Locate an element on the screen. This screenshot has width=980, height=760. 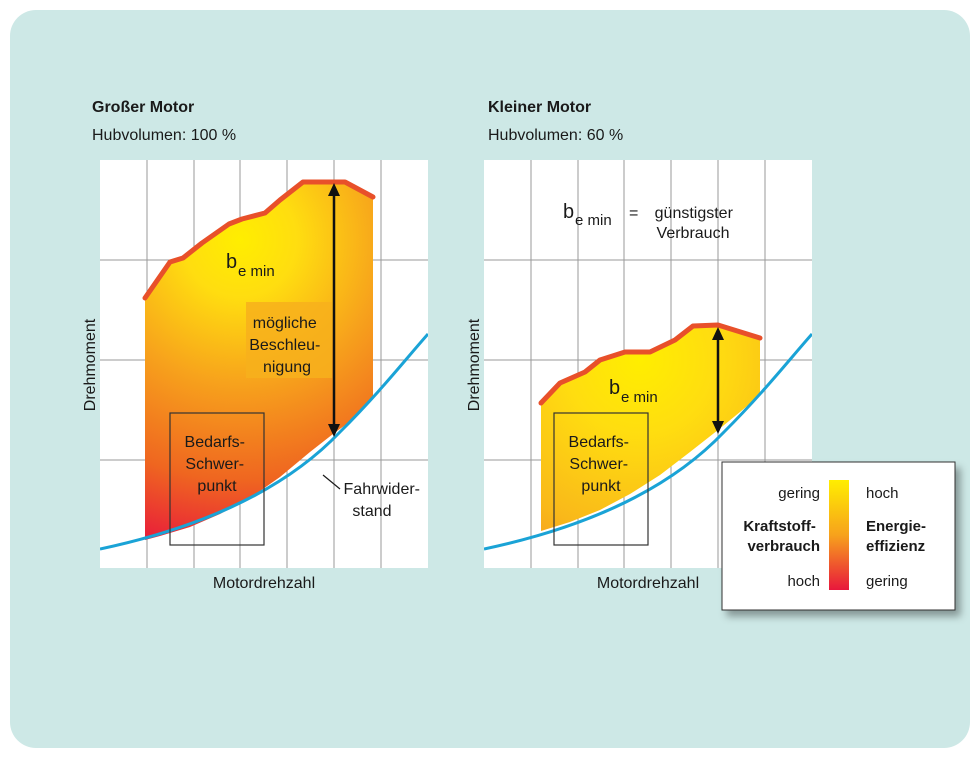
left-acceleration-label: mögliche Beschleu- nigung is located at coordinates (287, 345).